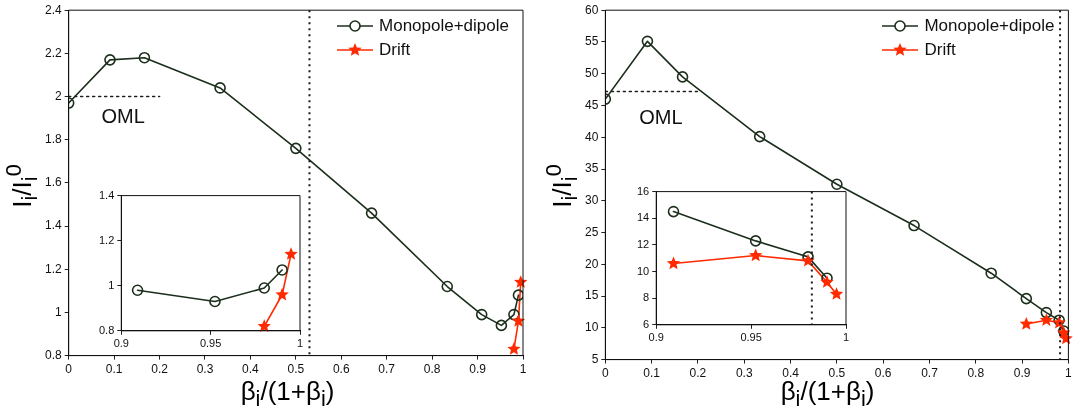 The width and height of the screenshot is (1075, 412). What do you see at coordinates (591, 200) in the screenshot?
I see `y-tick-label: 30` at bounding box center [591, 200].